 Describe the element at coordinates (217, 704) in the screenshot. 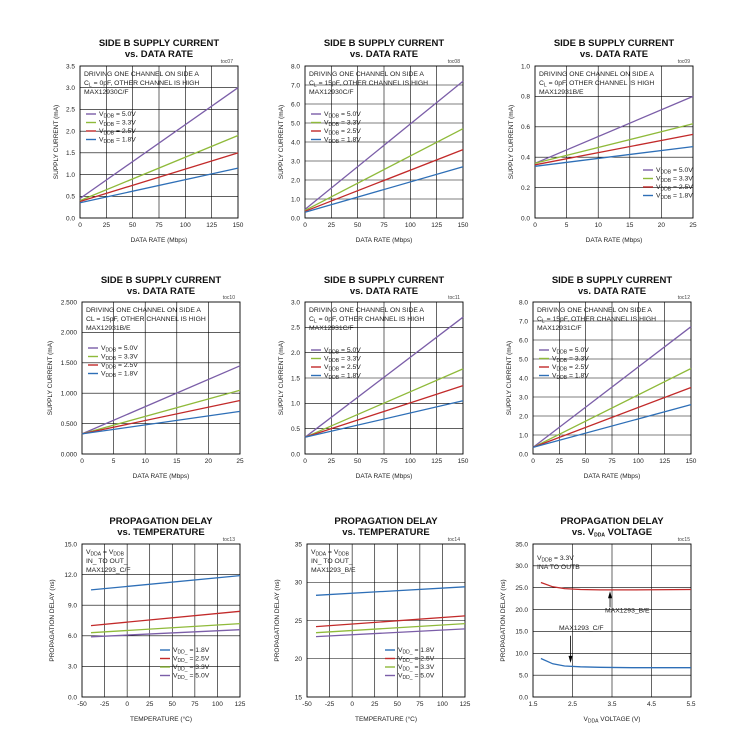

I see `x-tick-label: 100` at that location.